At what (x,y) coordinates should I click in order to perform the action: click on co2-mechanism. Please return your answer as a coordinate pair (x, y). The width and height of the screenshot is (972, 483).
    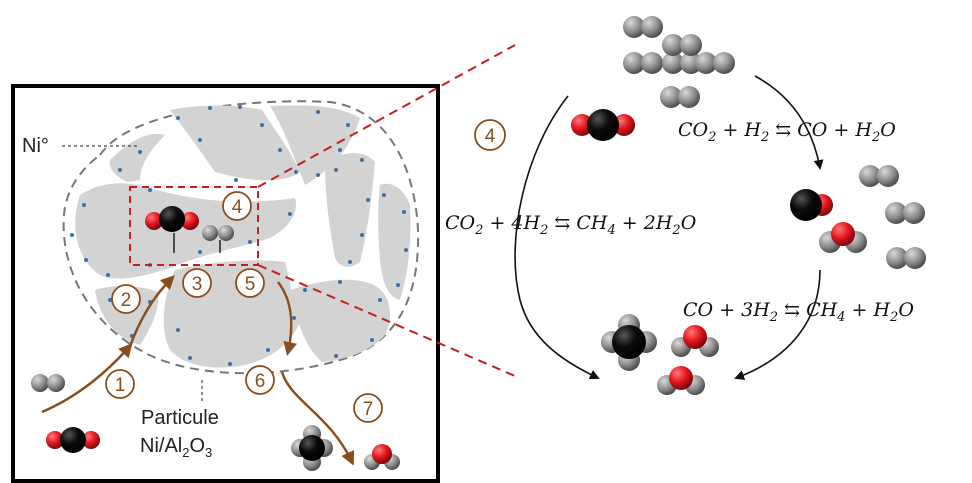
    Looking at the image, I should click on (603, 125).